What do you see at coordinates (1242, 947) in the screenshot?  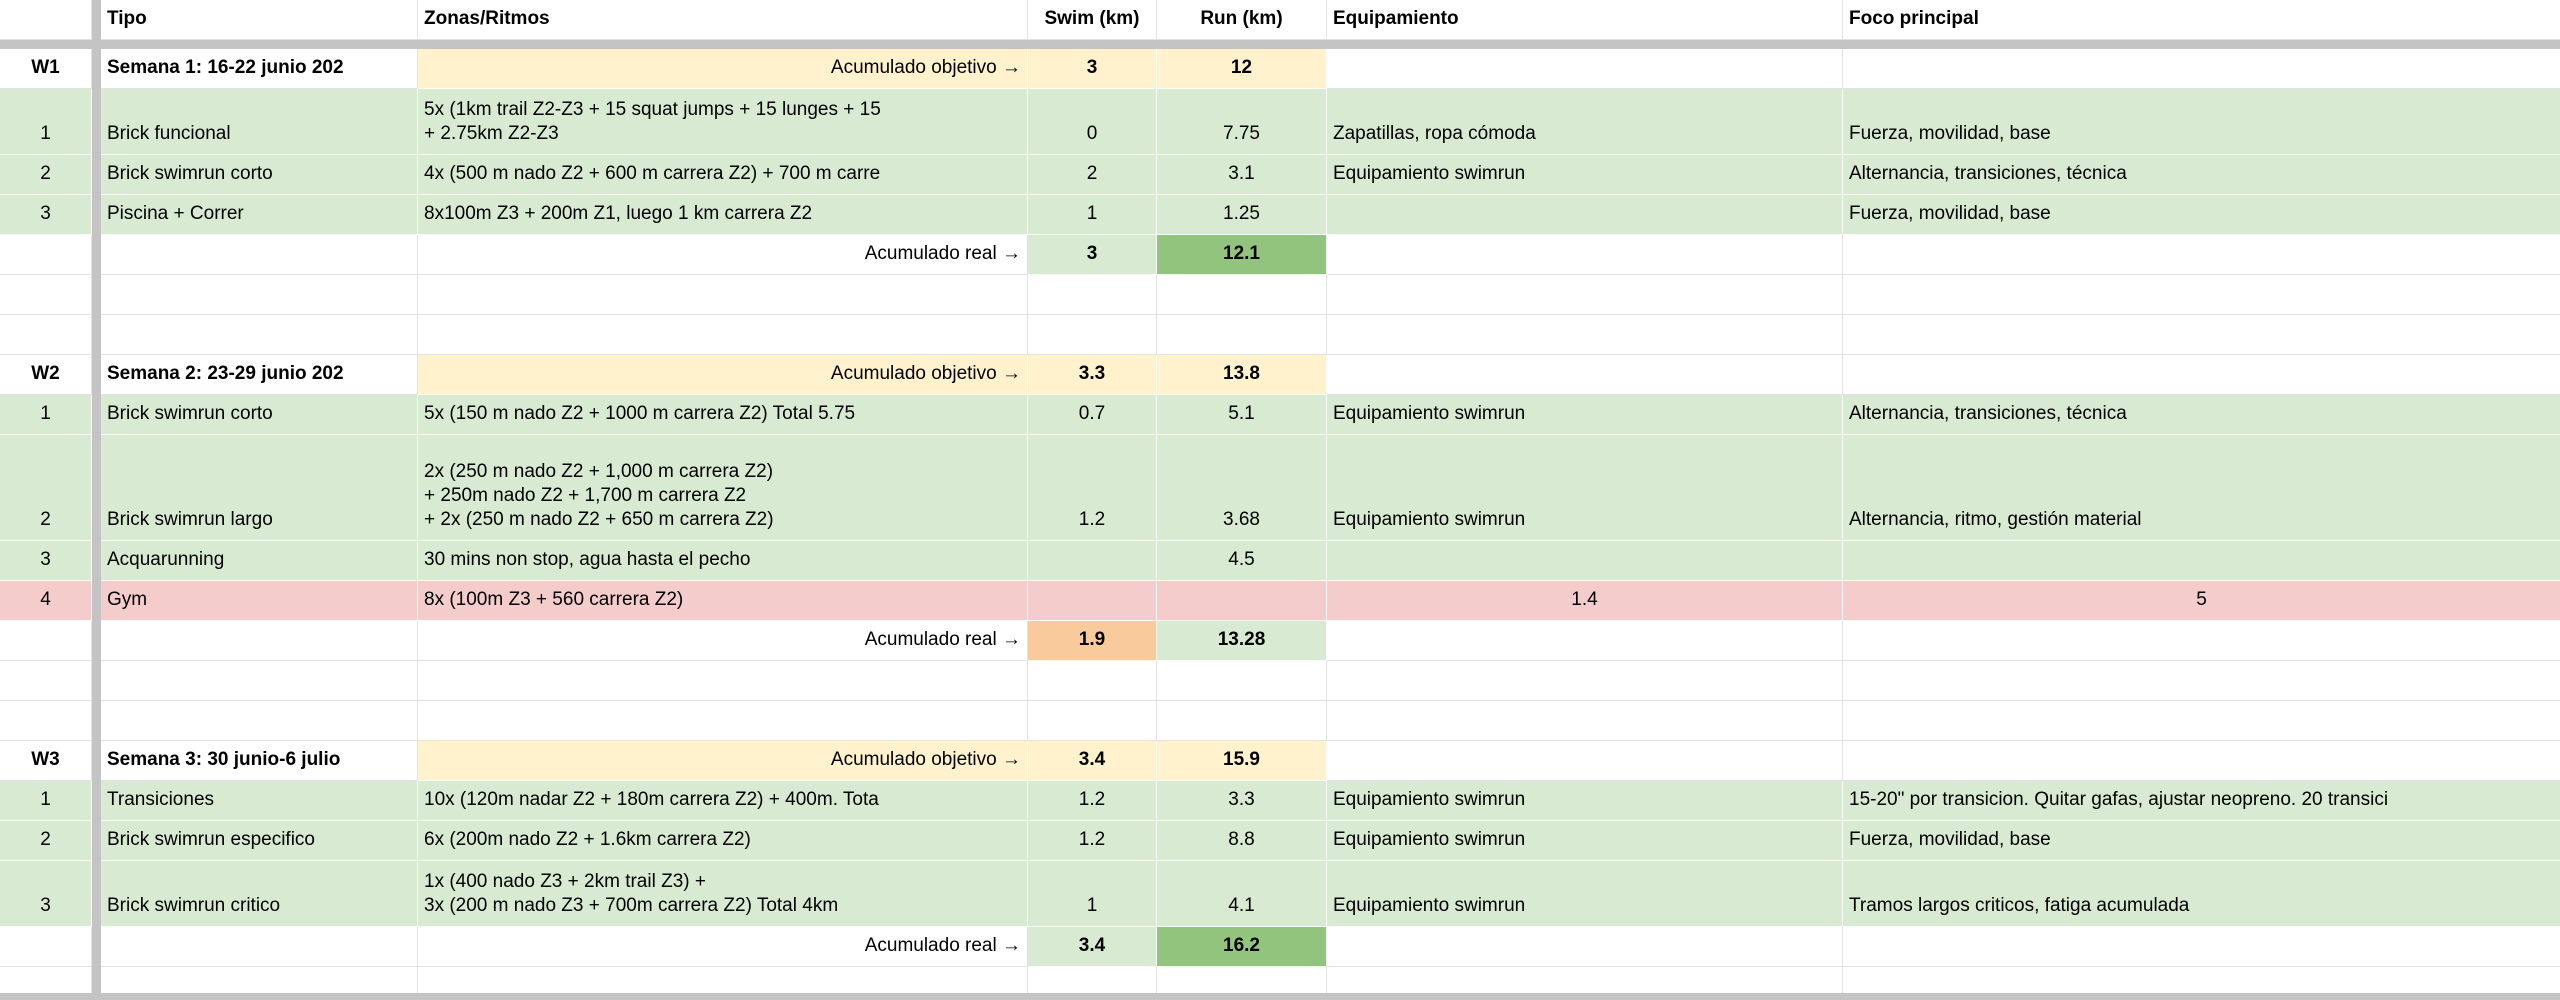 I see `real-run-cell: 16.2` at bounding box center [1242, 947].